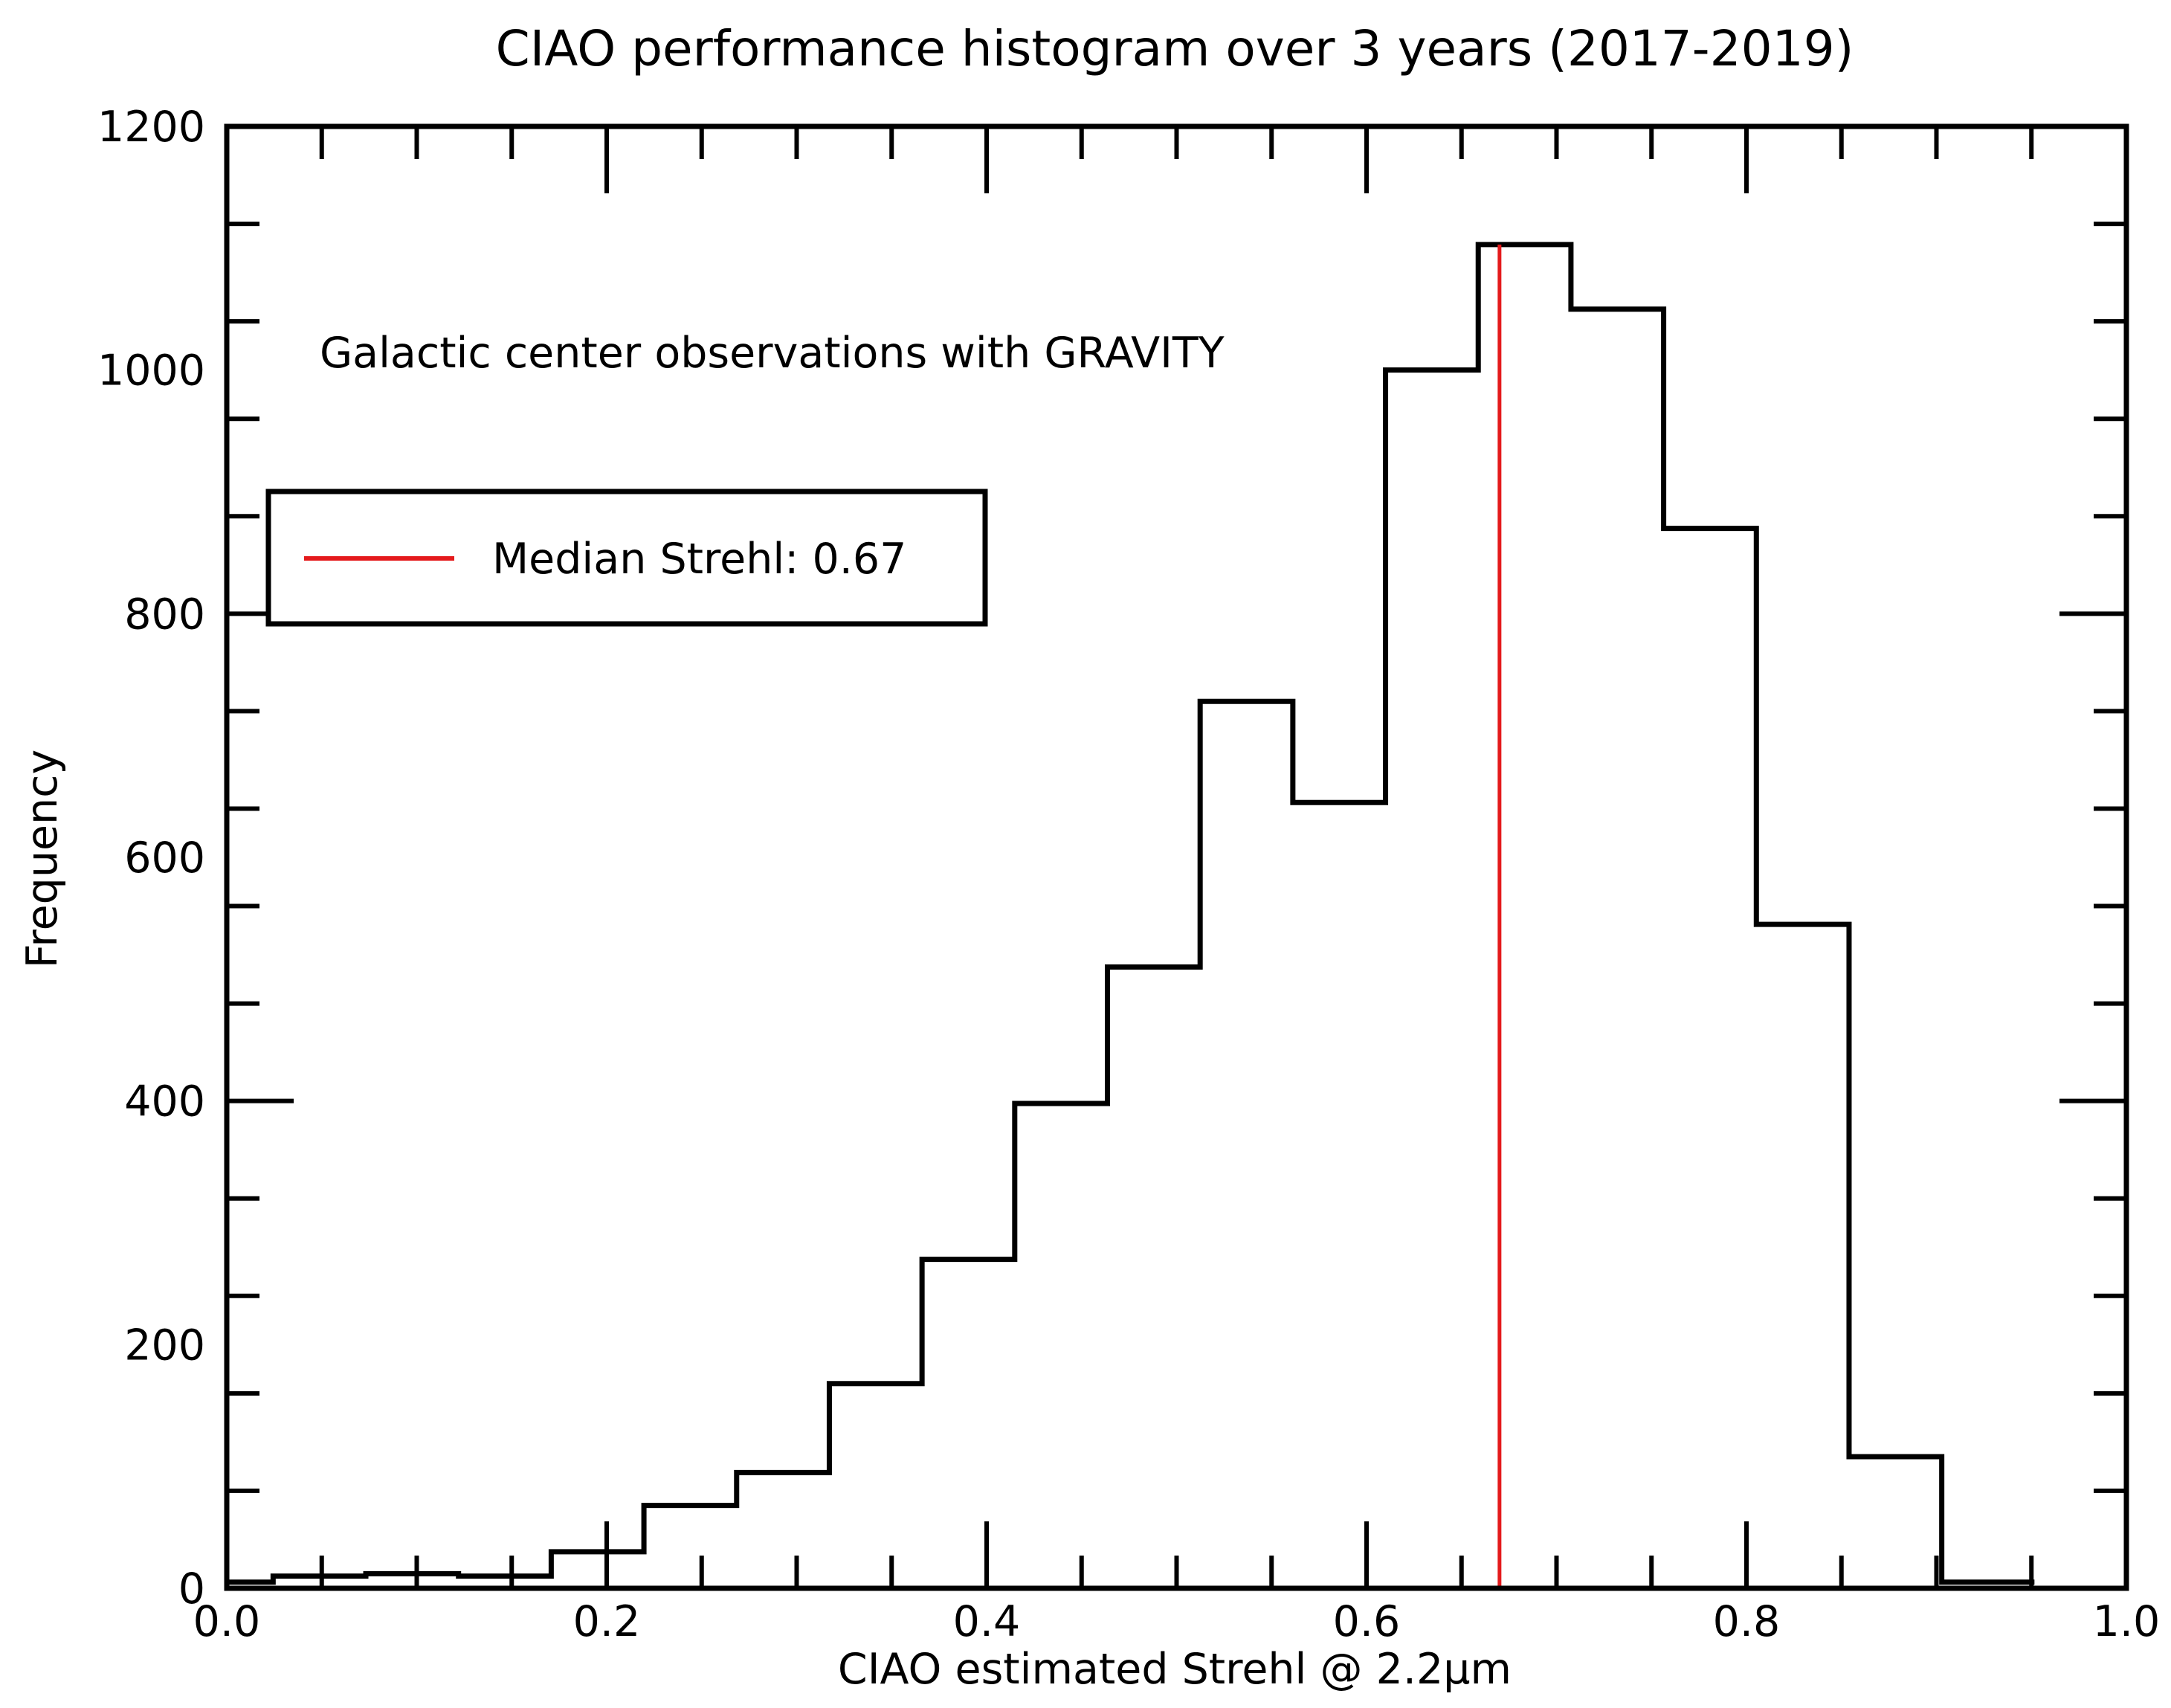  I want to click on legend: Median Strehl: 0.67, so click(626, 558).